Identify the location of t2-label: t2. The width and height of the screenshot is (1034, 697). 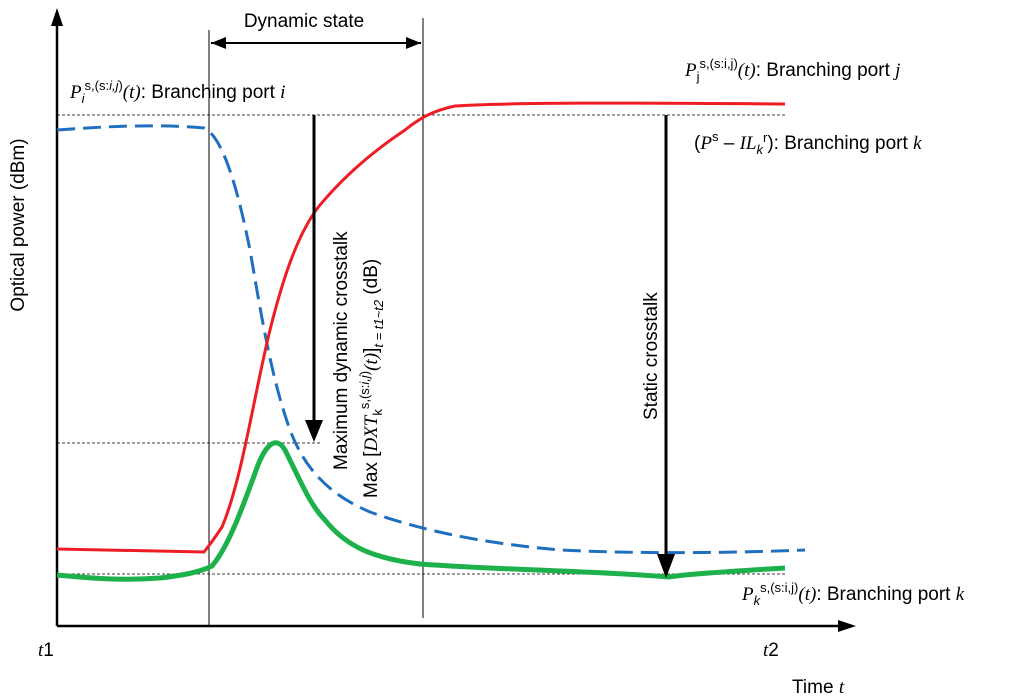
(771, 650).